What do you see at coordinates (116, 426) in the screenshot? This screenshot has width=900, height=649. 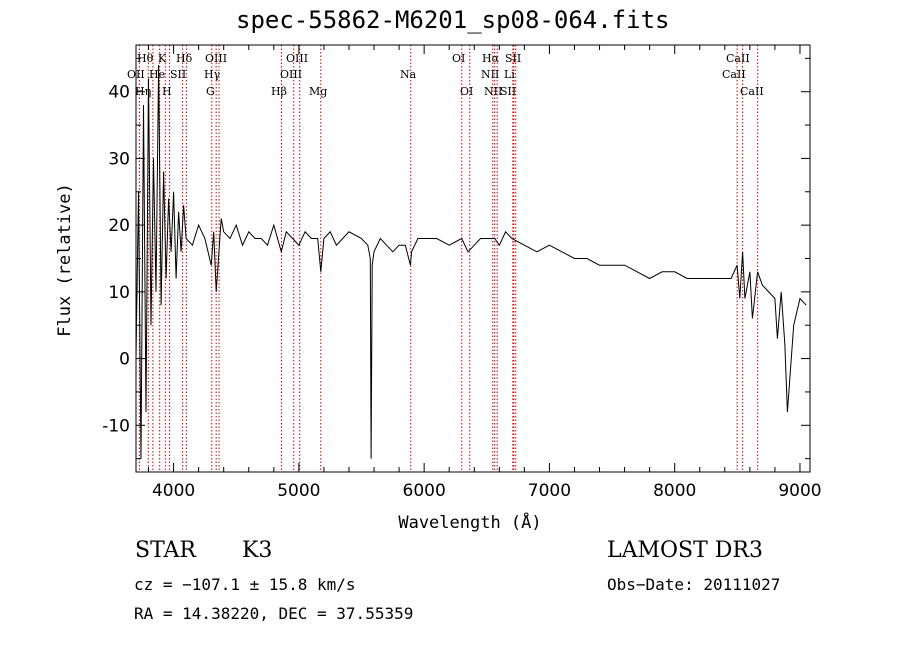 I see `y-tick-label: -10` at bounding box center [116, 426].